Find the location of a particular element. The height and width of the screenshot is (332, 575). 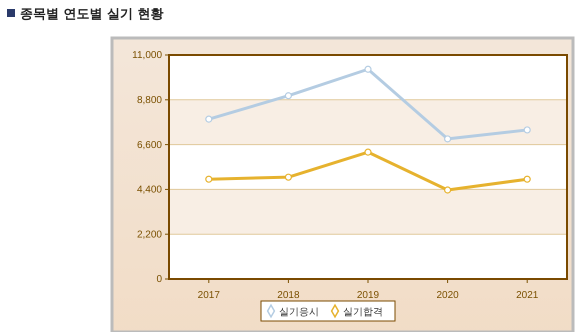

x-tick-label: 2019 is located at coordinates (368, 295).